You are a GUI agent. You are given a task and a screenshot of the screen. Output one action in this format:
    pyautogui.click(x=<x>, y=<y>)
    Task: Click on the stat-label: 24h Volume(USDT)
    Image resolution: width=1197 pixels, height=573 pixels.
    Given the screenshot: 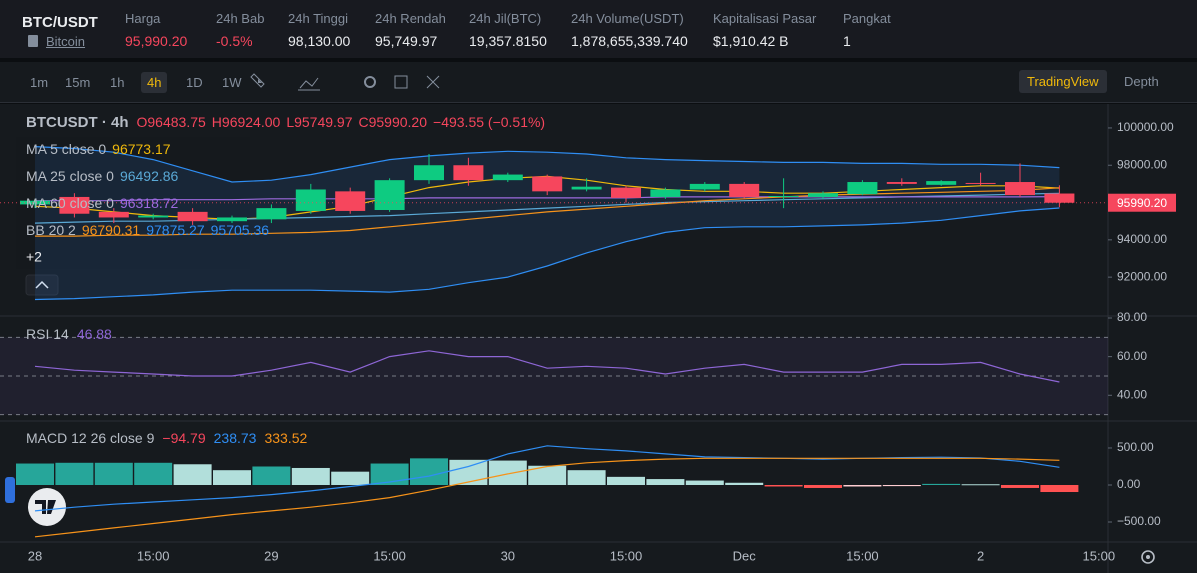 What is the action you would take?
    pyautogui.click(x=627, y=18)
    